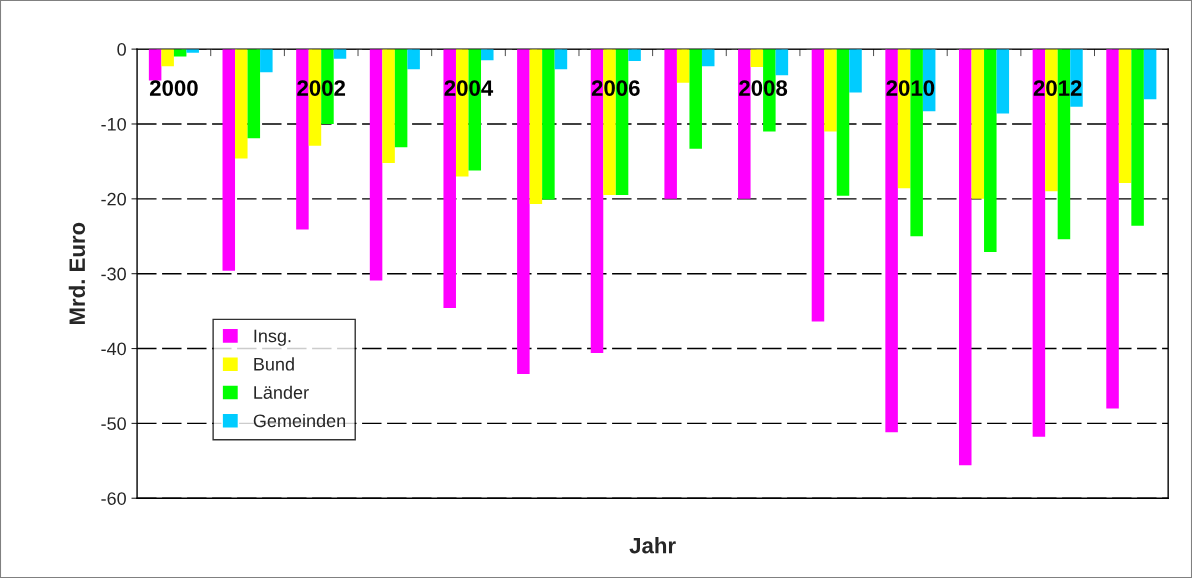 The image size is (1192, 578). I want to click on x-tick-label: 2004, so click(469, 88).